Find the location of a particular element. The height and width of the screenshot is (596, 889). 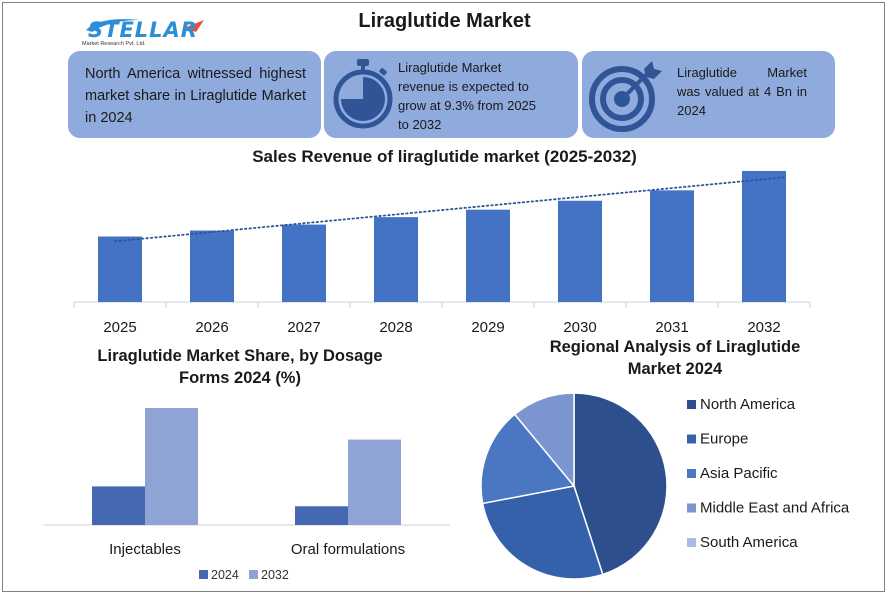

x-tick-label: 2026 is located at coordinates (211, 327).